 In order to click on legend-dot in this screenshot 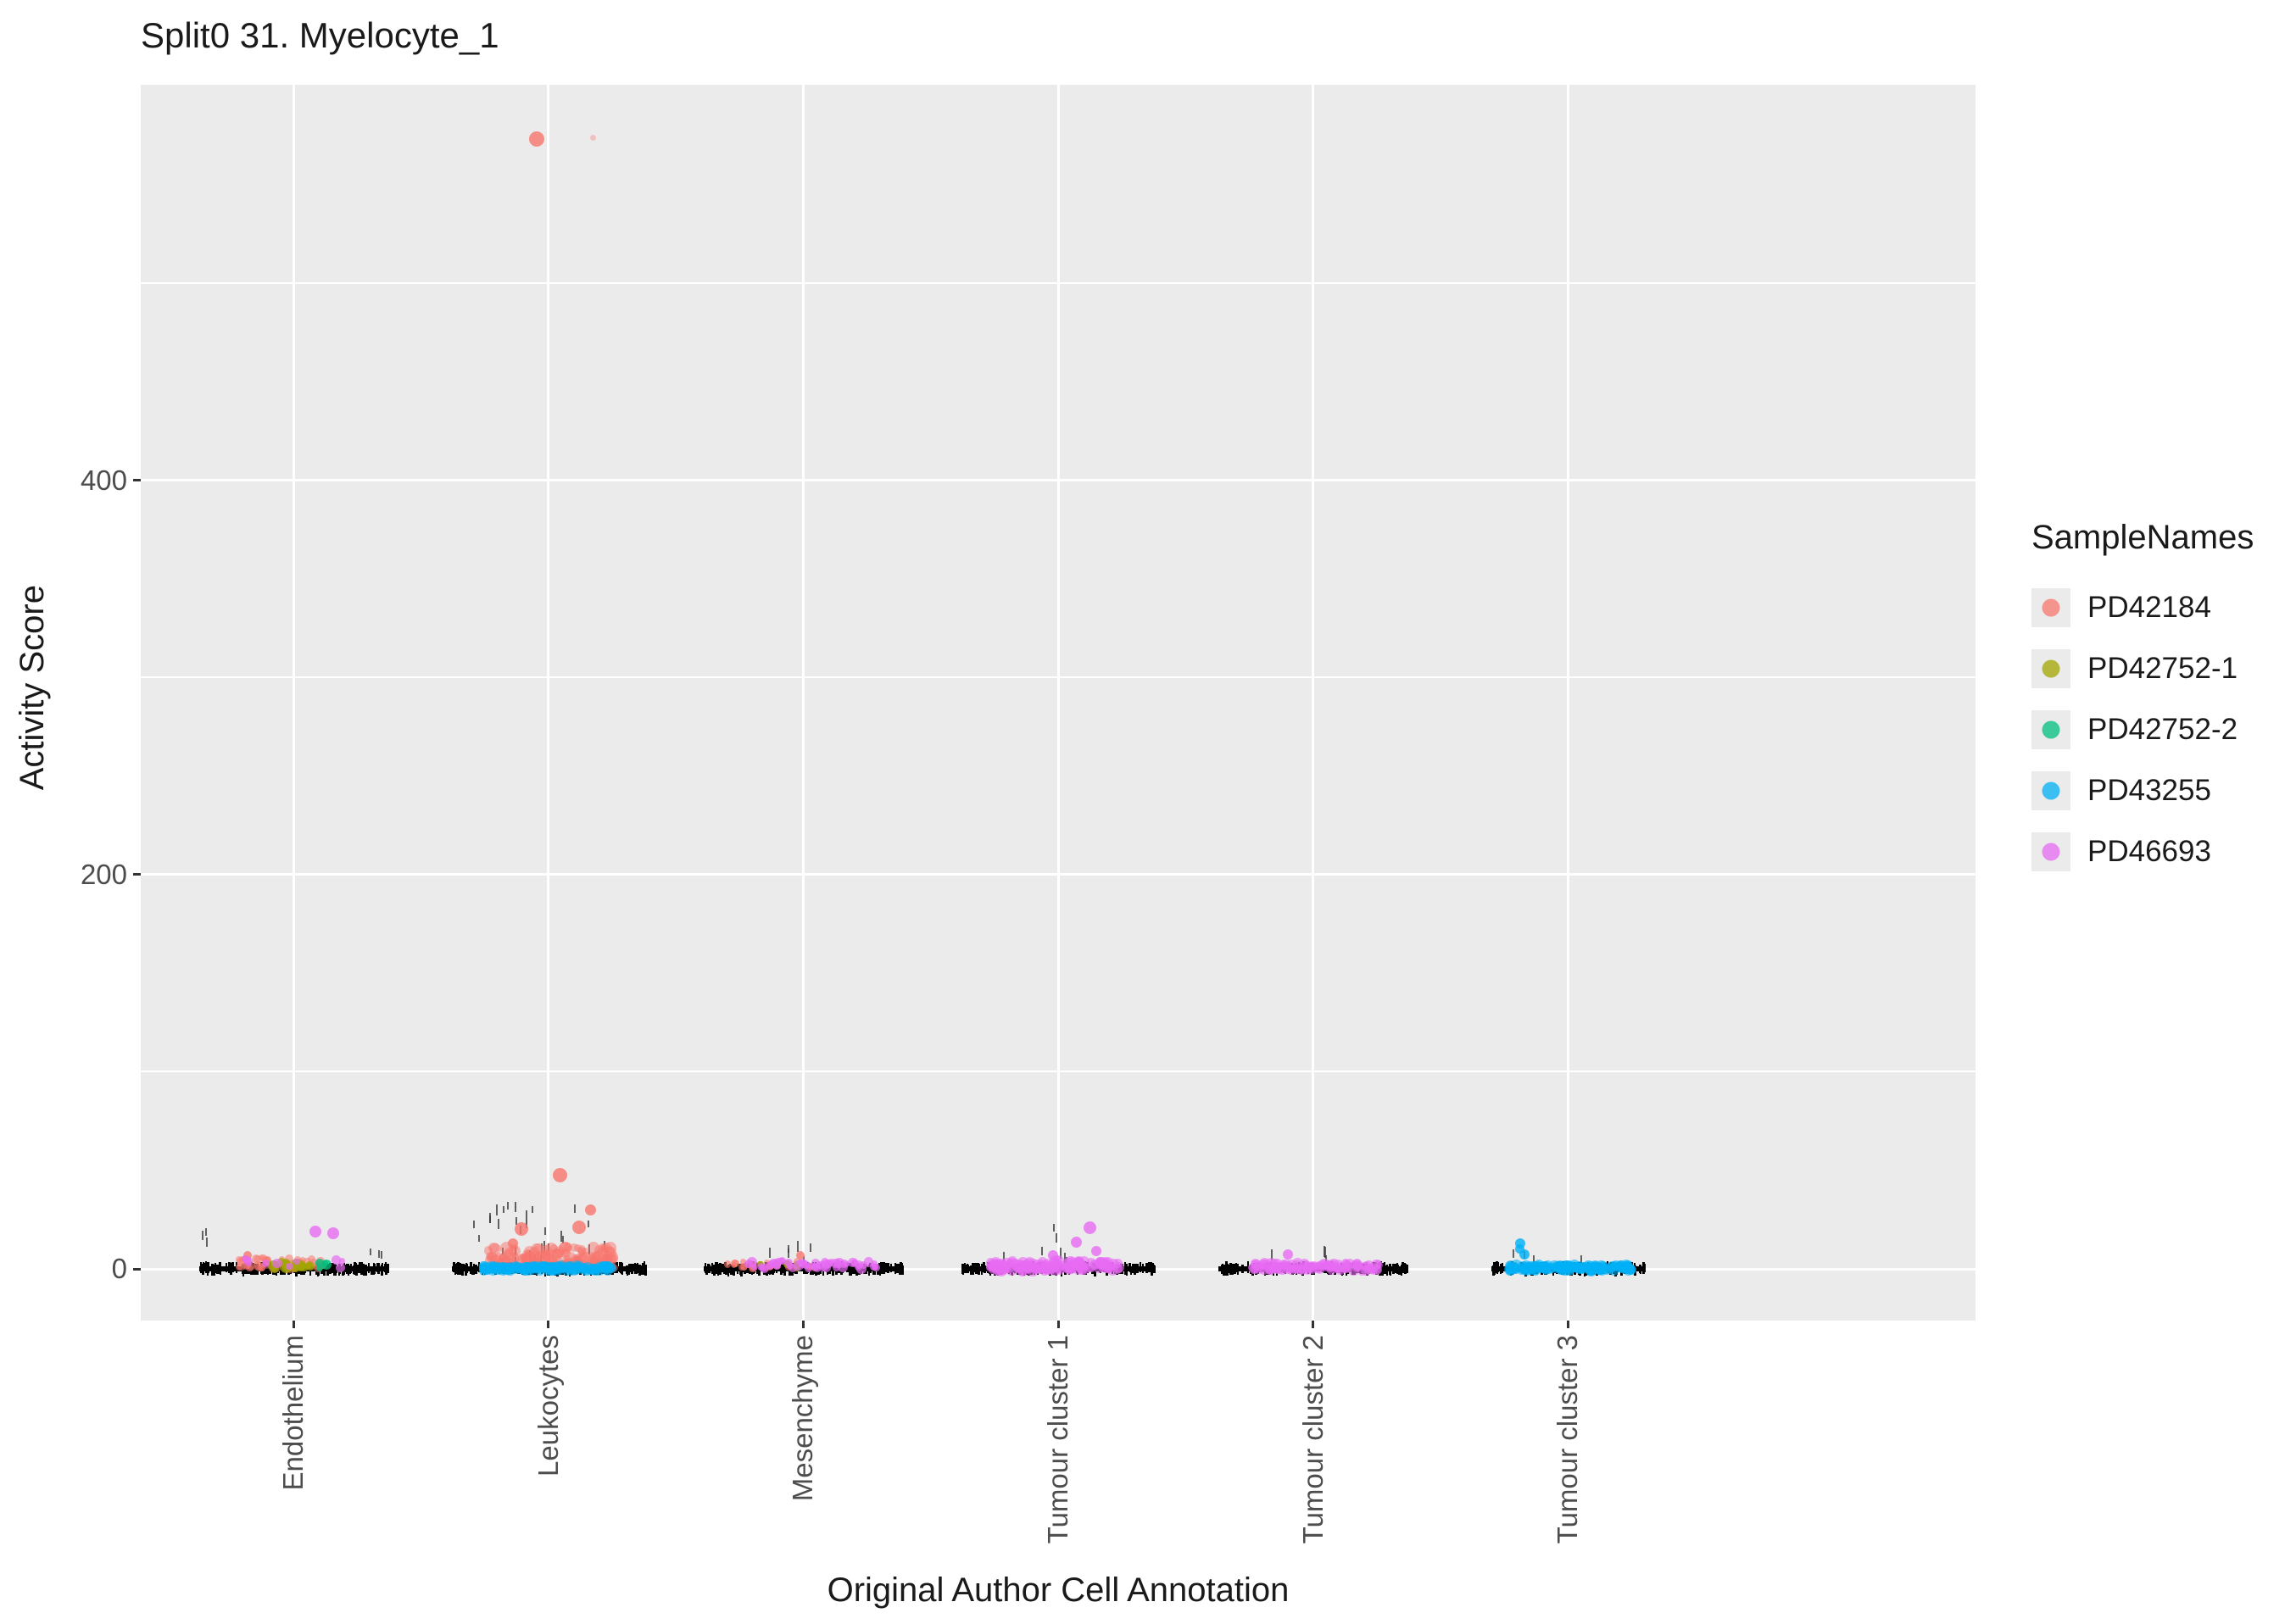, I will do `click(2051, 607)`.